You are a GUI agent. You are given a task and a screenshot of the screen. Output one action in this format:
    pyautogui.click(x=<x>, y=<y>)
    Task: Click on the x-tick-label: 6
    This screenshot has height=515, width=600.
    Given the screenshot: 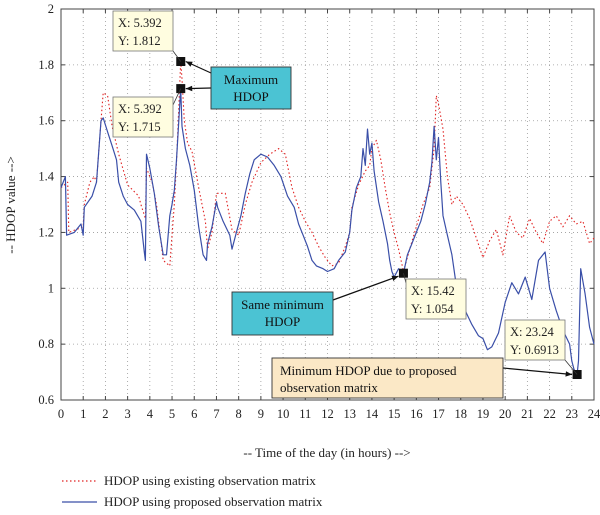 What is the action you would take?
    pyautogui.click(x=194, y=414)
    